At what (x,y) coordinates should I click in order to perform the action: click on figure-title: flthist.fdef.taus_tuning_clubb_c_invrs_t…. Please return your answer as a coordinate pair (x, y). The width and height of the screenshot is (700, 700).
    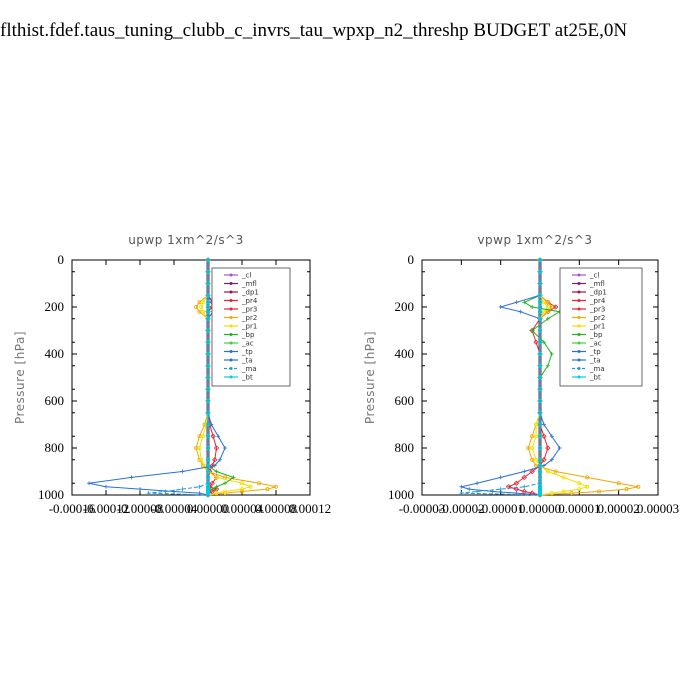
    Looking at the image, I should click on (314, 30).